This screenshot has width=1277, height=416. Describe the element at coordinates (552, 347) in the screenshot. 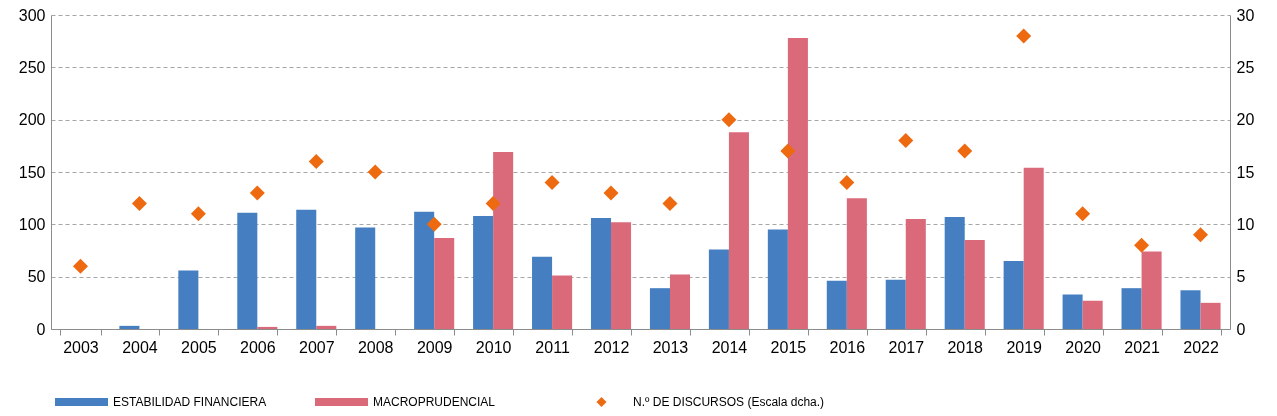

I see `x-tick-label: 2011` at that location.